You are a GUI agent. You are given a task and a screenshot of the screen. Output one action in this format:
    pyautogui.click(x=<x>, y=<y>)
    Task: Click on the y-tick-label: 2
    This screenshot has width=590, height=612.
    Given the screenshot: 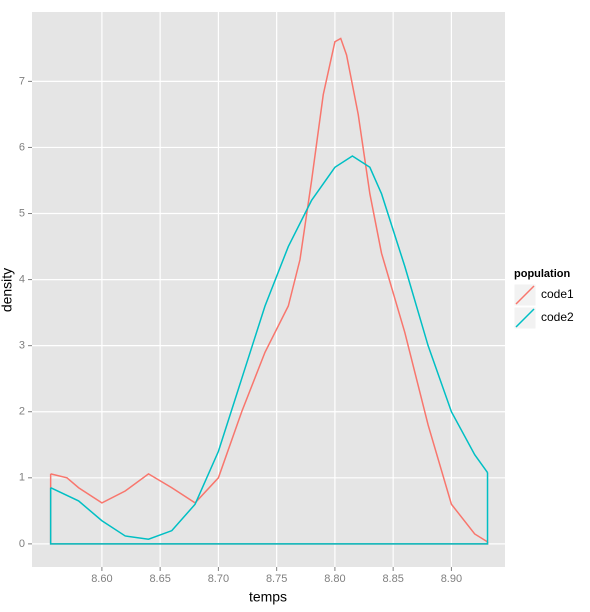 What is the action you would take?
    pyautogui.click(x=22, y=412)
    